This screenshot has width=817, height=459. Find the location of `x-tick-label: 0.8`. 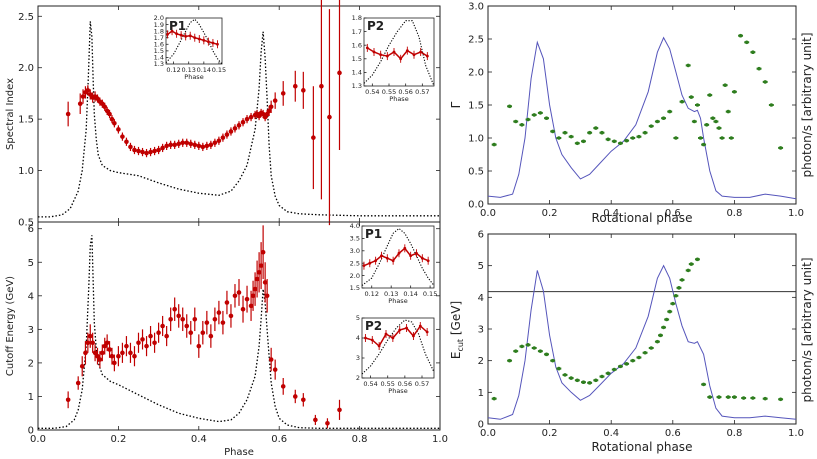

x-tick-label: 0.8 is located at coordinates (734, 213).